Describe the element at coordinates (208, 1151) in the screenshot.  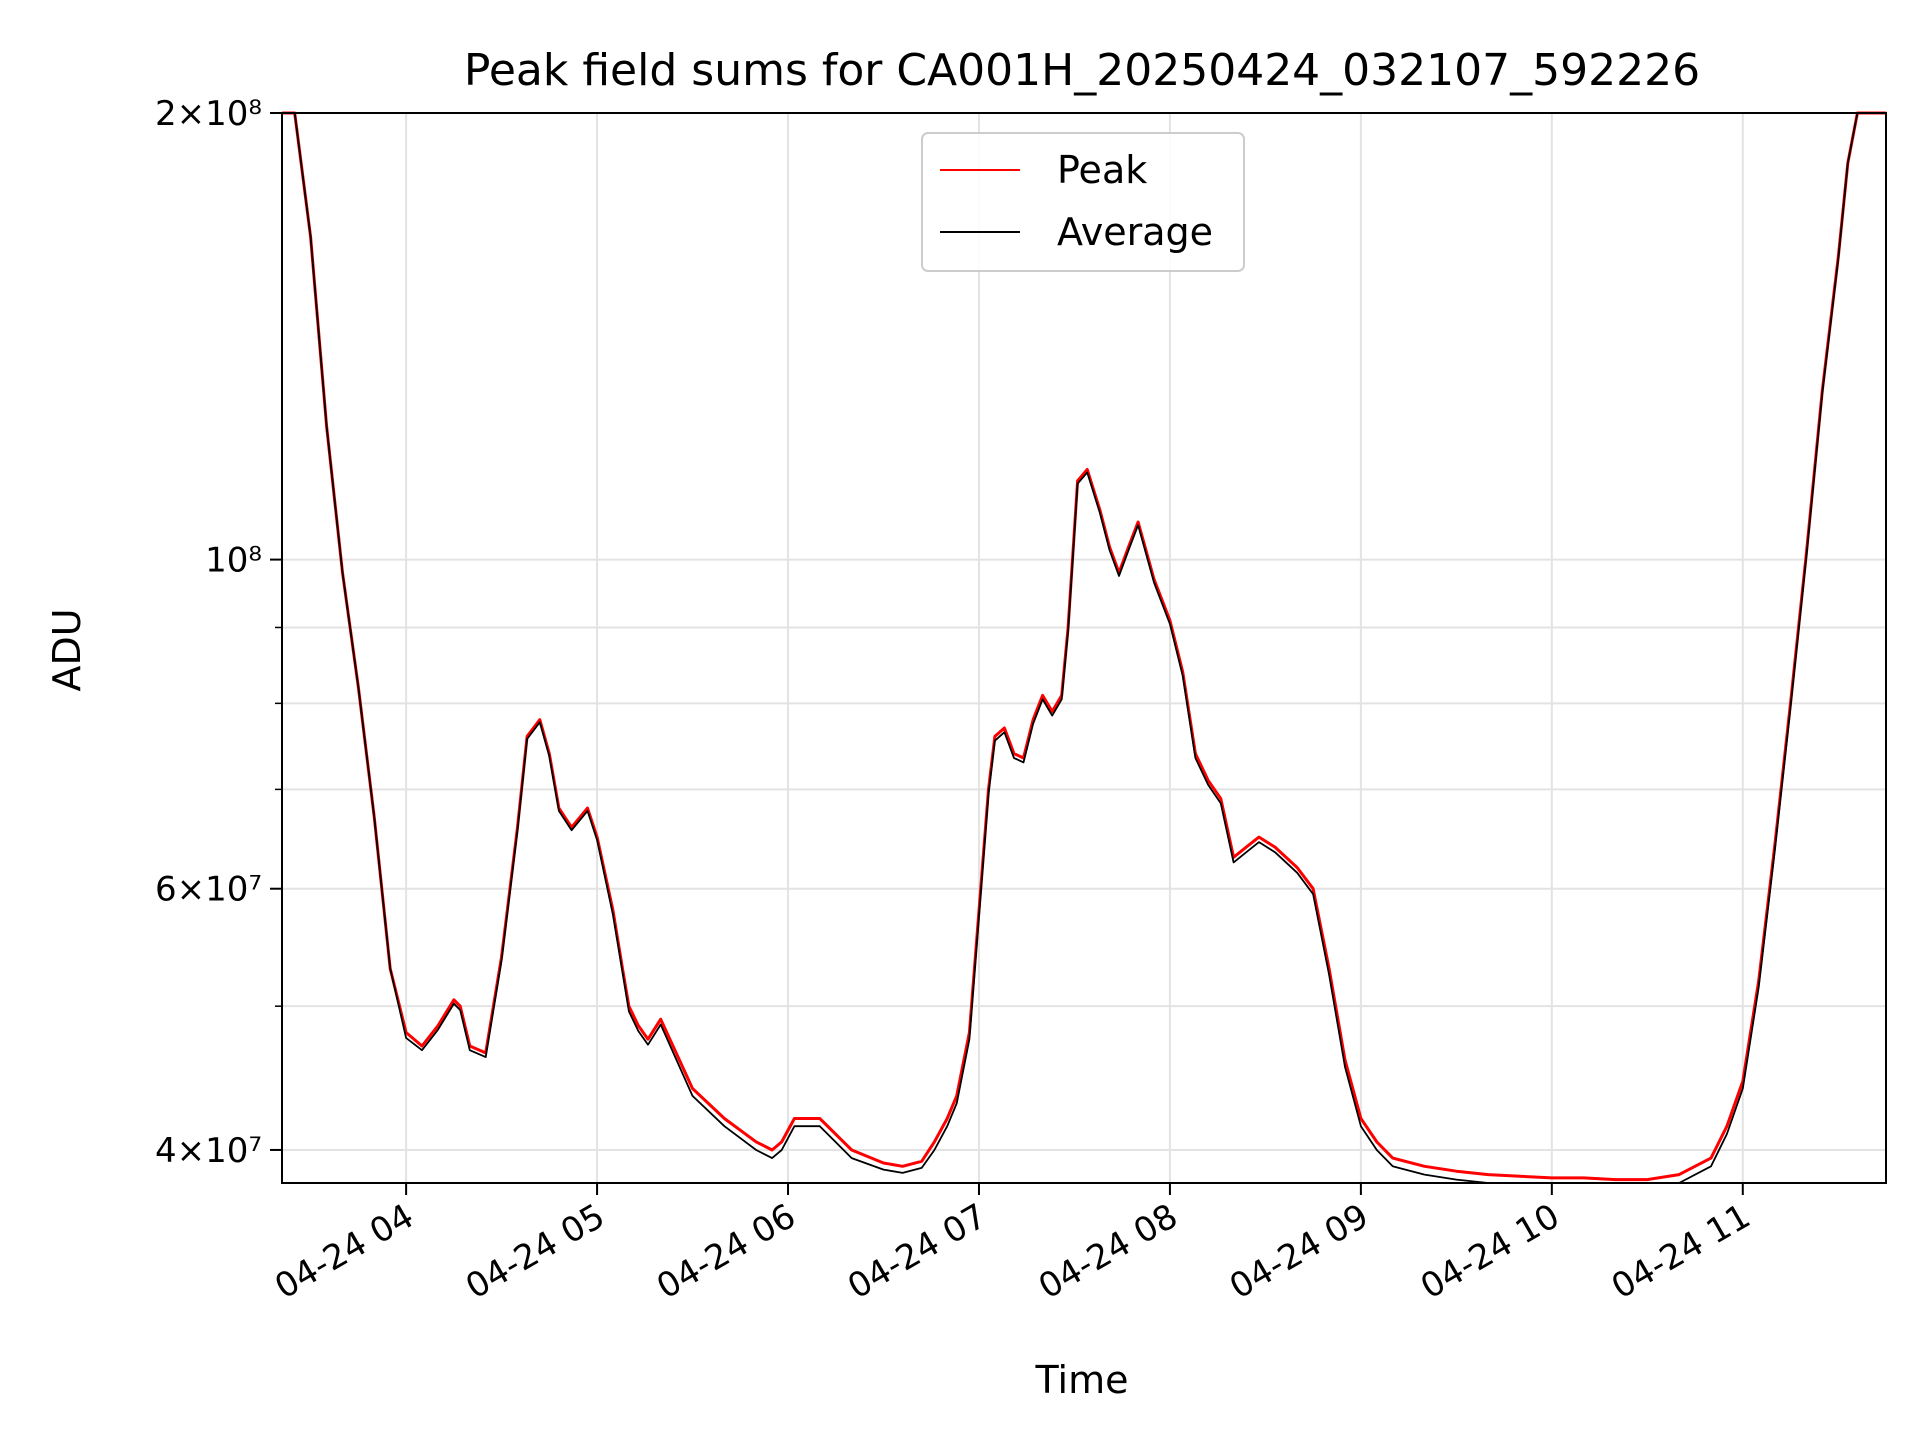
I see `y-tick-label: 4×10⁷` at that location.